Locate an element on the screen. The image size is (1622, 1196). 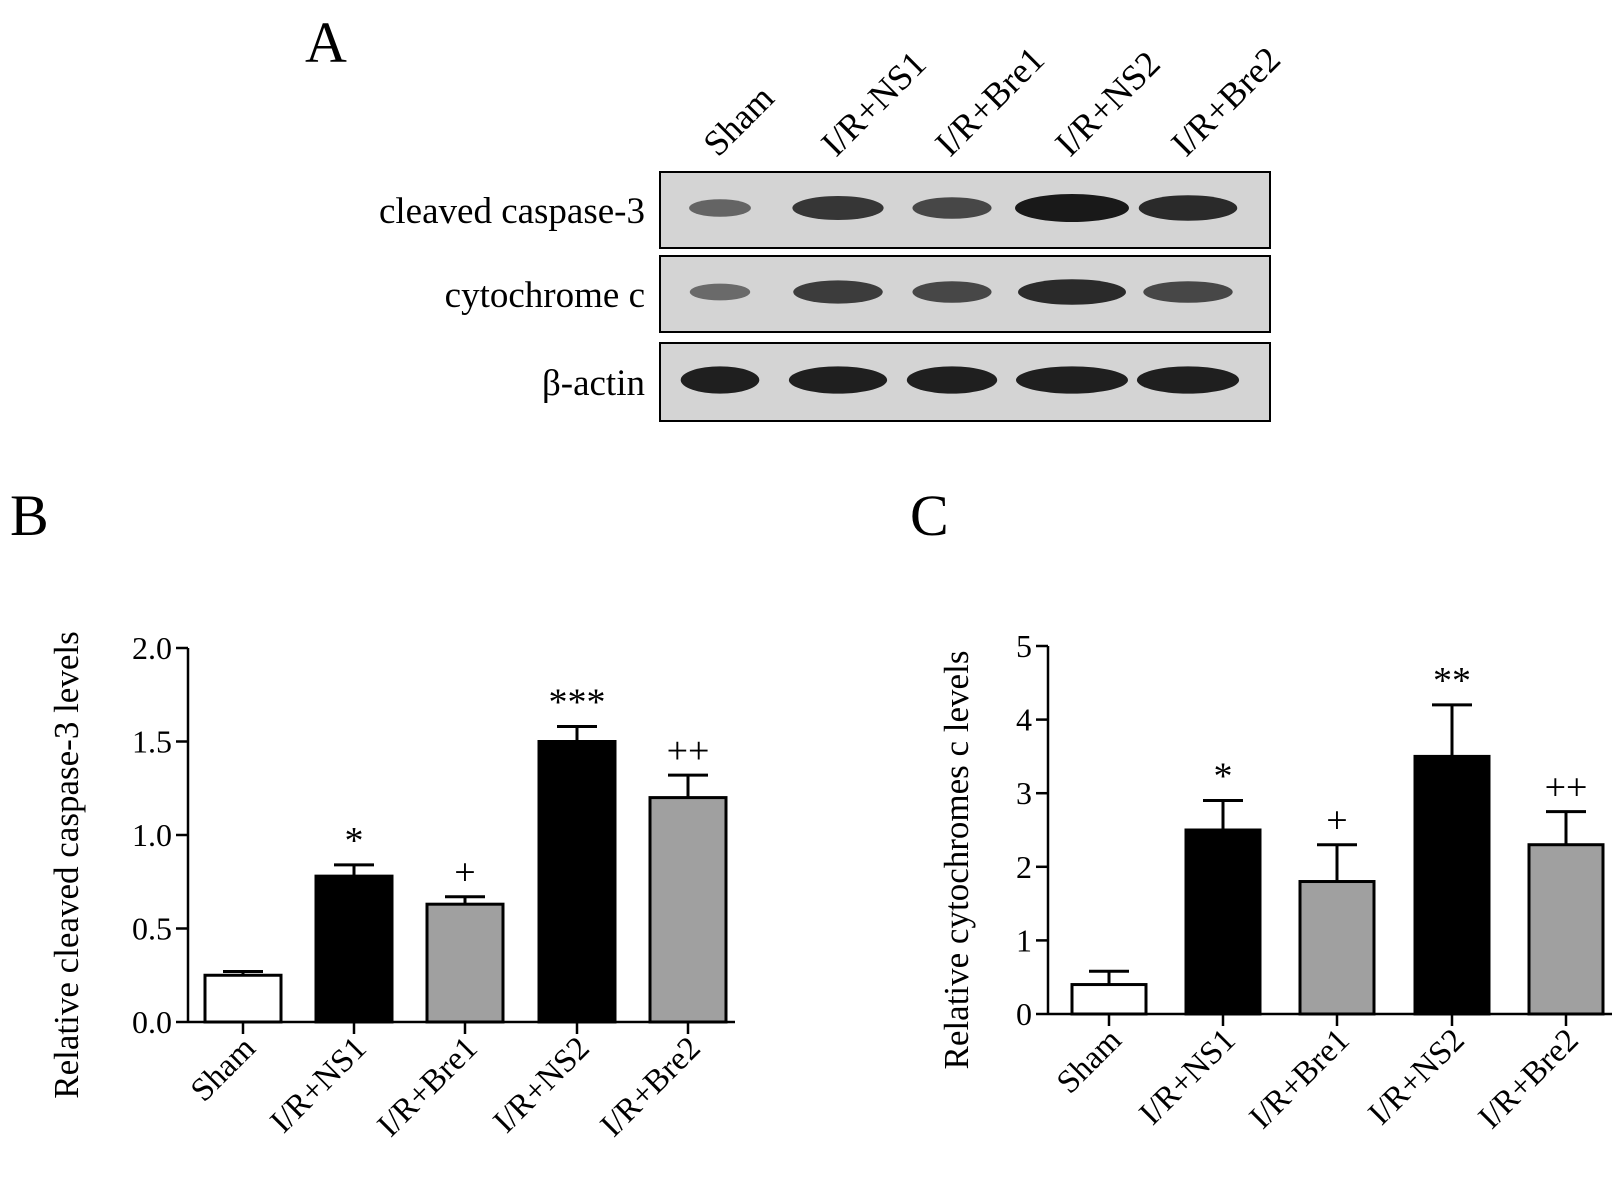
lane-label: Sham is located at coordinates (738, 120).